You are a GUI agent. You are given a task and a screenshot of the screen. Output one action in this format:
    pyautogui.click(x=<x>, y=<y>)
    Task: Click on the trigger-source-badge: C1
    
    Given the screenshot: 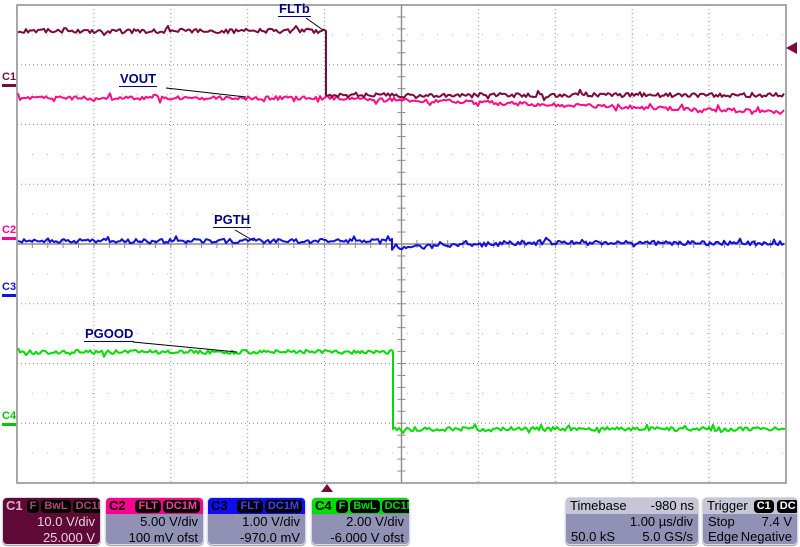 What is the action you would take?
    pyautogui.click(x=763, y=506)
    